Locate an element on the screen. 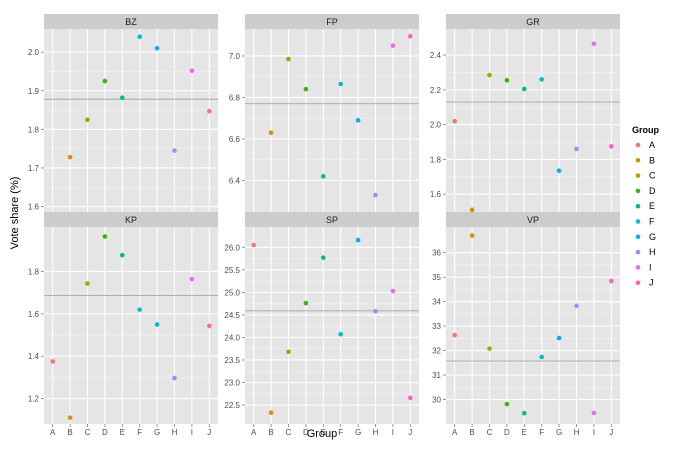  legend-label: E is located at coordinates (652, 206).